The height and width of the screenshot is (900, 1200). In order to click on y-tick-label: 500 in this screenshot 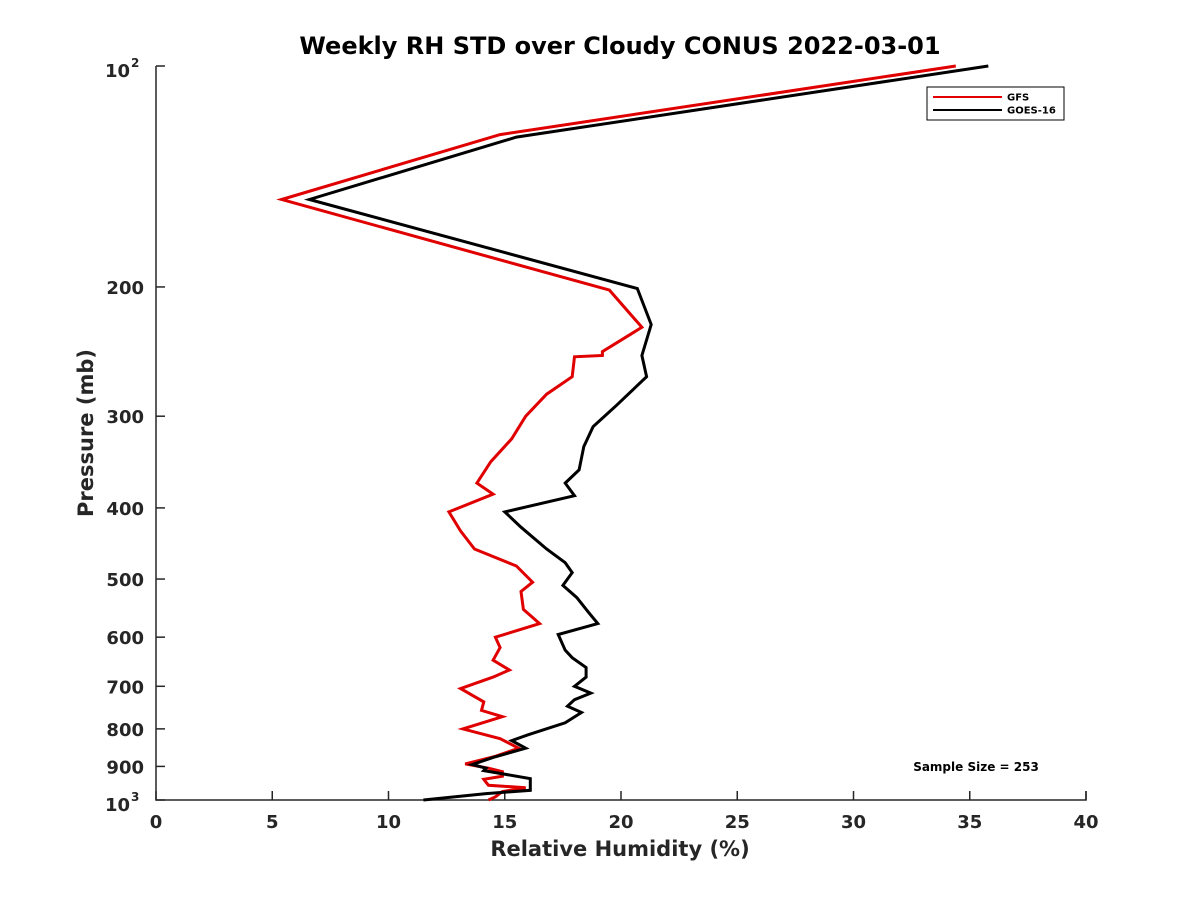, I will do `click(125, 580)`.